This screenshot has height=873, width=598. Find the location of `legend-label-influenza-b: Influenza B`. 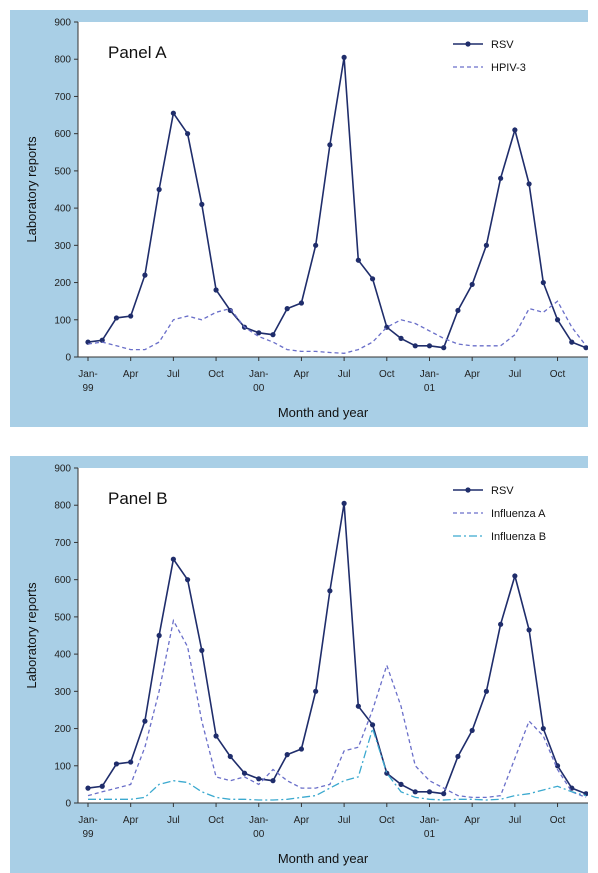

legend-label-influenza-b: Influenza B is located at coordinates (518, 537).